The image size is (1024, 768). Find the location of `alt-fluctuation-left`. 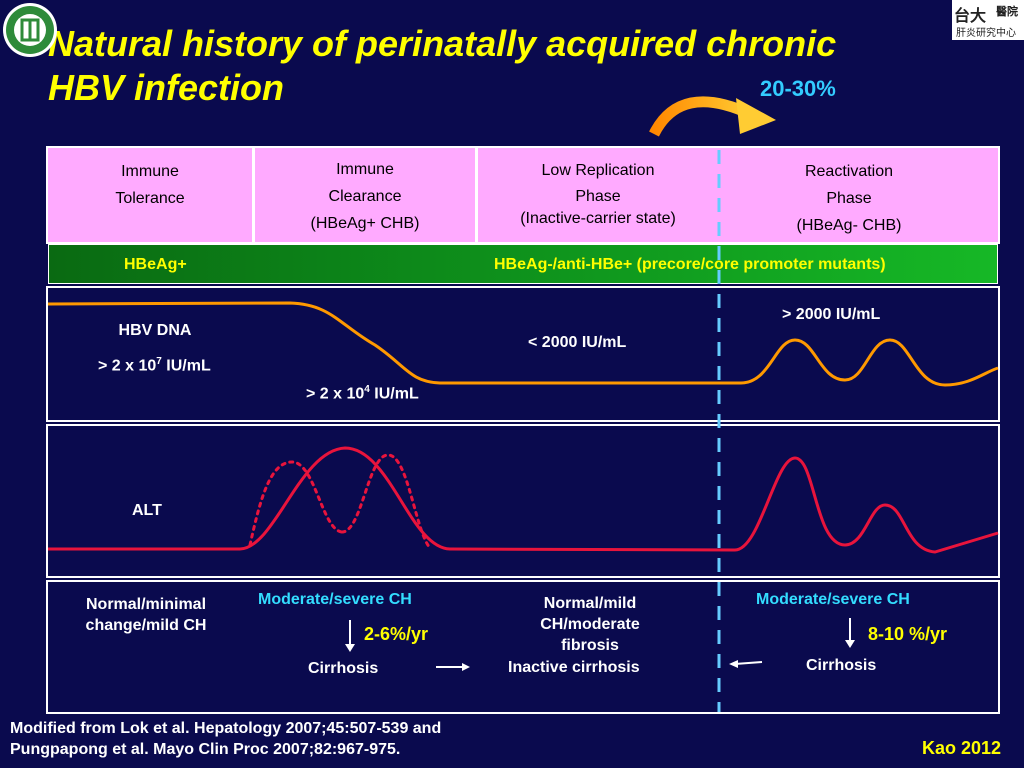

alt-fluctuation-left is located at coordinates (296, 503).